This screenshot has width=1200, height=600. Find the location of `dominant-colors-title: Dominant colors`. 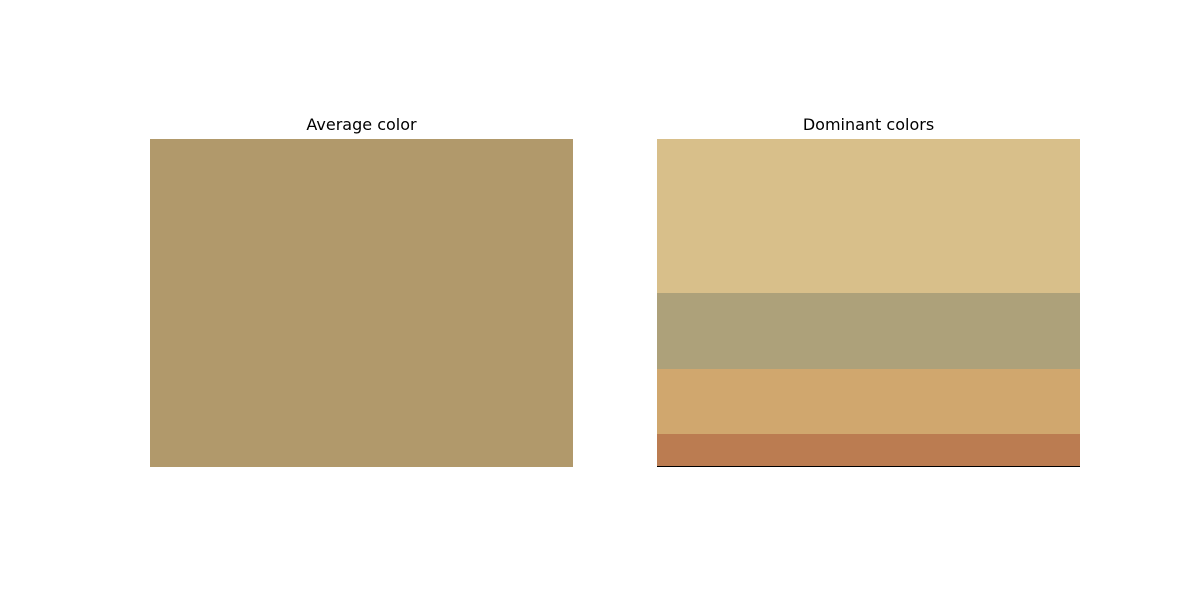

dominant-colors-title: Dominant colors is located at coordinates (868, 124).